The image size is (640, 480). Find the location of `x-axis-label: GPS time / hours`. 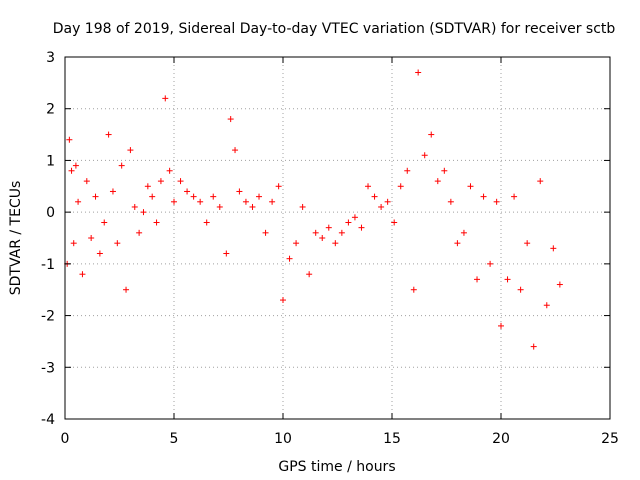

x-axis-label: GPS time / hours is located at coordinates (336, 467).